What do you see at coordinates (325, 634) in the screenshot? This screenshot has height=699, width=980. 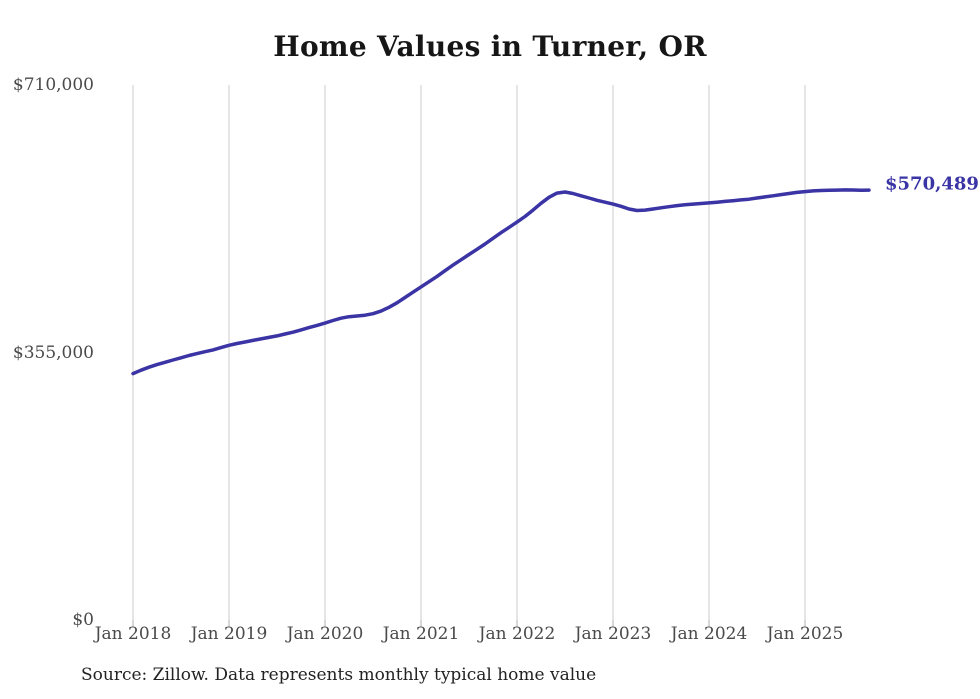 I see `x-tick-label: Jan 2020` at bounding box center [325, 634].